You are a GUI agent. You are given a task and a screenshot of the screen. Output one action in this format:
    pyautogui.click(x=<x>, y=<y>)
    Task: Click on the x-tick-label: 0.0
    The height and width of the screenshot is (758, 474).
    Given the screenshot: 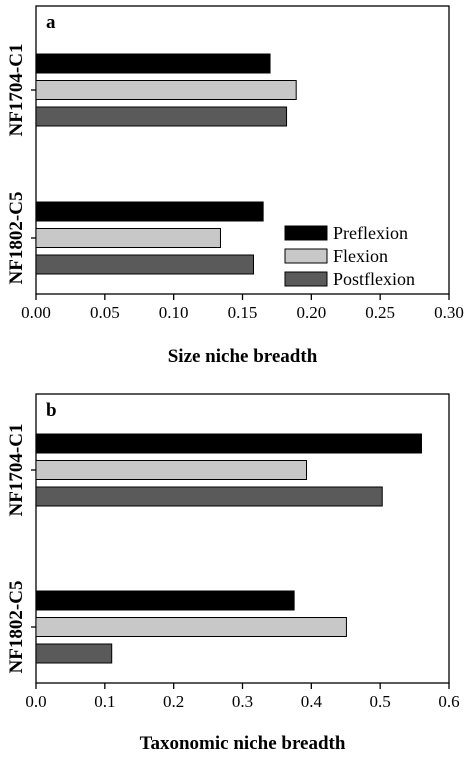 What is the action you would take?
    pyautogui.click(x=35, y=701)
    